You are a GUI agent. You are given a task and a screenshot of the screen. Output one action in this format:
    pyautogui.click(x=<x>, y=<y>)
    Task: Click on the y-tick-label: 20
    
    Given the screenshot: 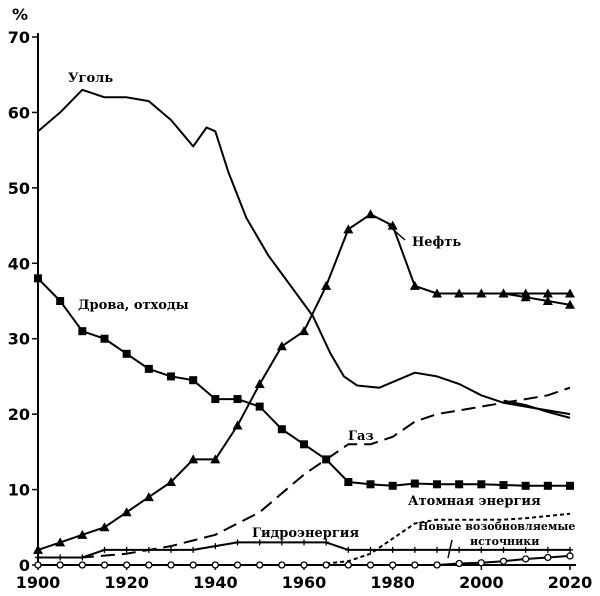 What is the action you would take?
    pyautogui.click(x=19, y=414)
    